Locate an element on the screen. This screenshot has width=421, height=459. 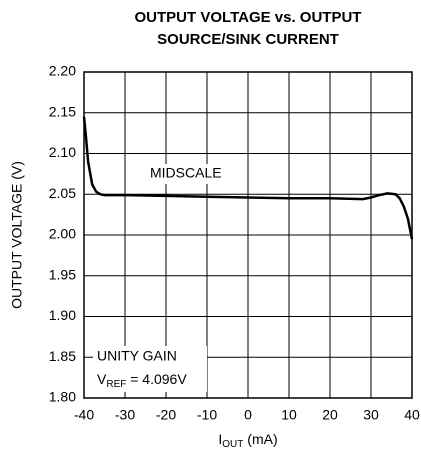
y-tick-label: 2.10 is located at coordinates (62, 152).